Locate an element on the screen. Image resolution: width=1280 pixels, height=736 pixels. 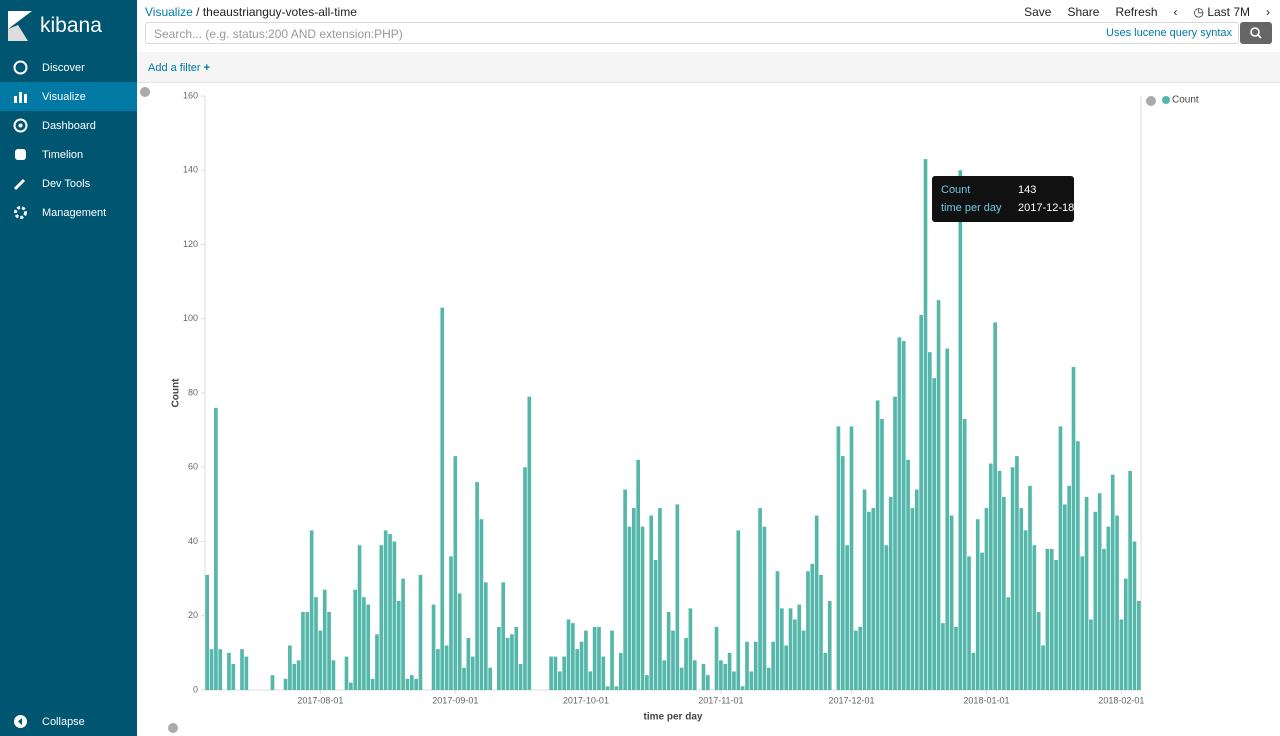
time-picker: ◷ Last 7M is located at coordinates (1222, 12).